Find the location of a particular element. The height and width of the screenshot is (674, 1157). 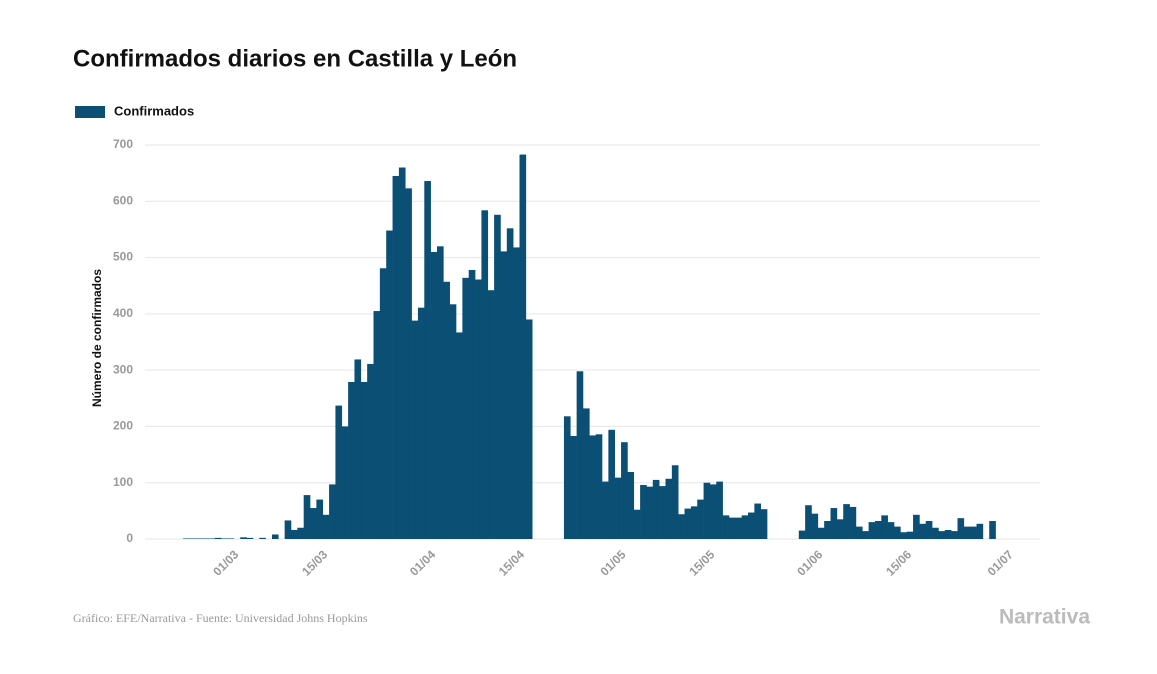

x-tick-label: 15/03 is located at coordinates (314, 562).